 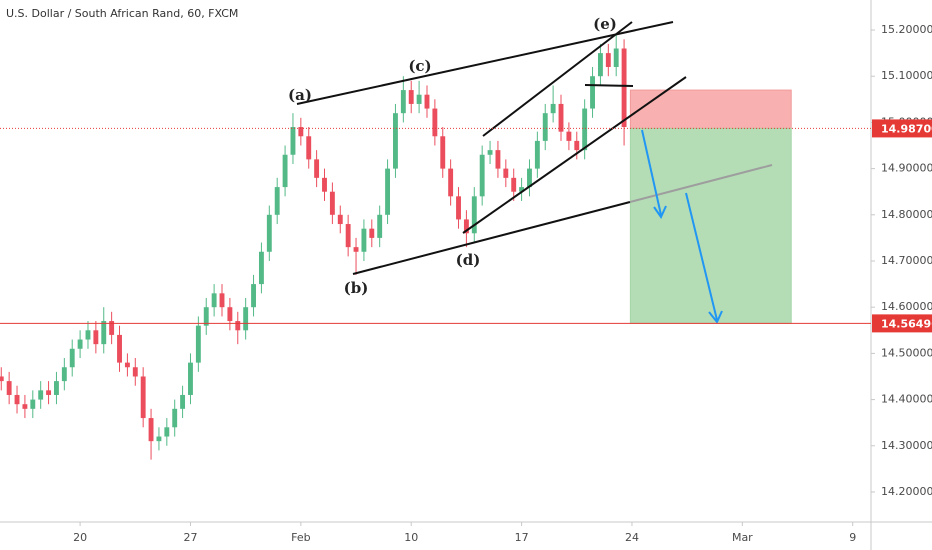 What do you see at coordinates (190, 537) in the screenshot?
I see `x-tick-label: 27` at bounding box center [190, 537].